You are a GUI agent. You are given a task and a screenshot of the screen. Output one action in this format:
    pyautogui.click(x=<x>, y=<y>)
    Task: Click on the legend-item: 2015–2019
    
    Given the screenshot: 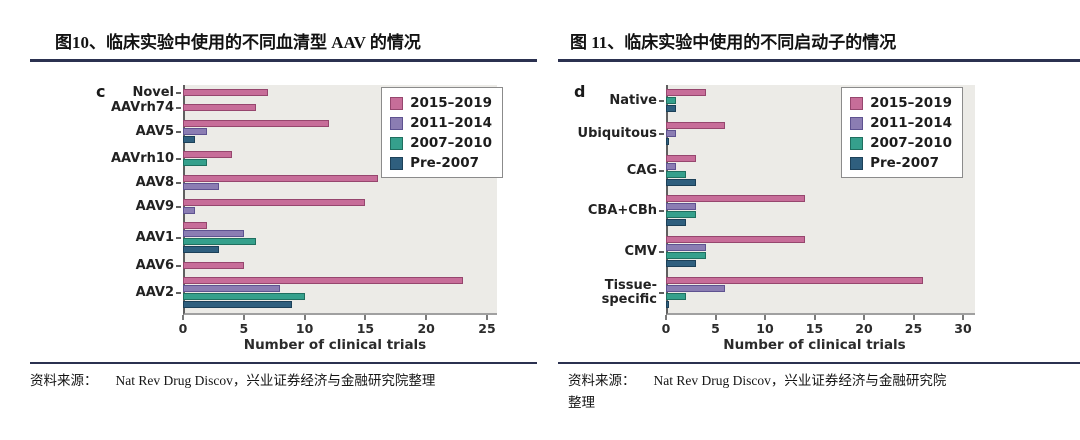 What is the action you would take?
    pyautogui.click(x=441, y=103)
    